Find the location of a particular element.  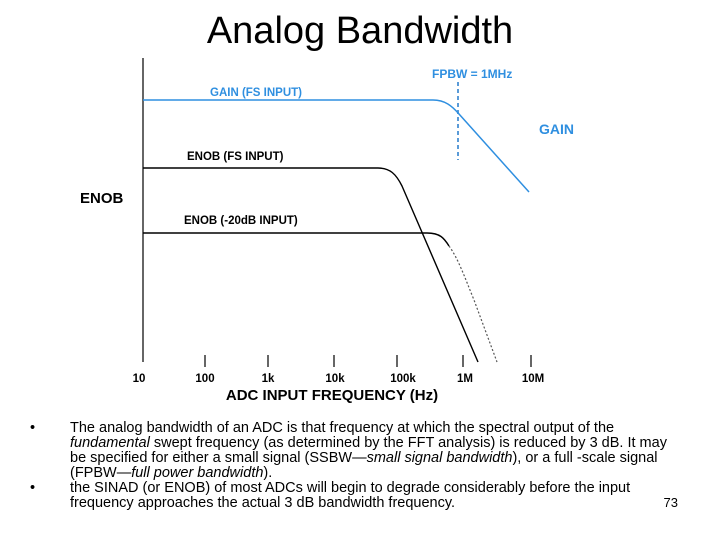

bullet1-italic-3: full power bandwidth is located at coordinates (197, 473).